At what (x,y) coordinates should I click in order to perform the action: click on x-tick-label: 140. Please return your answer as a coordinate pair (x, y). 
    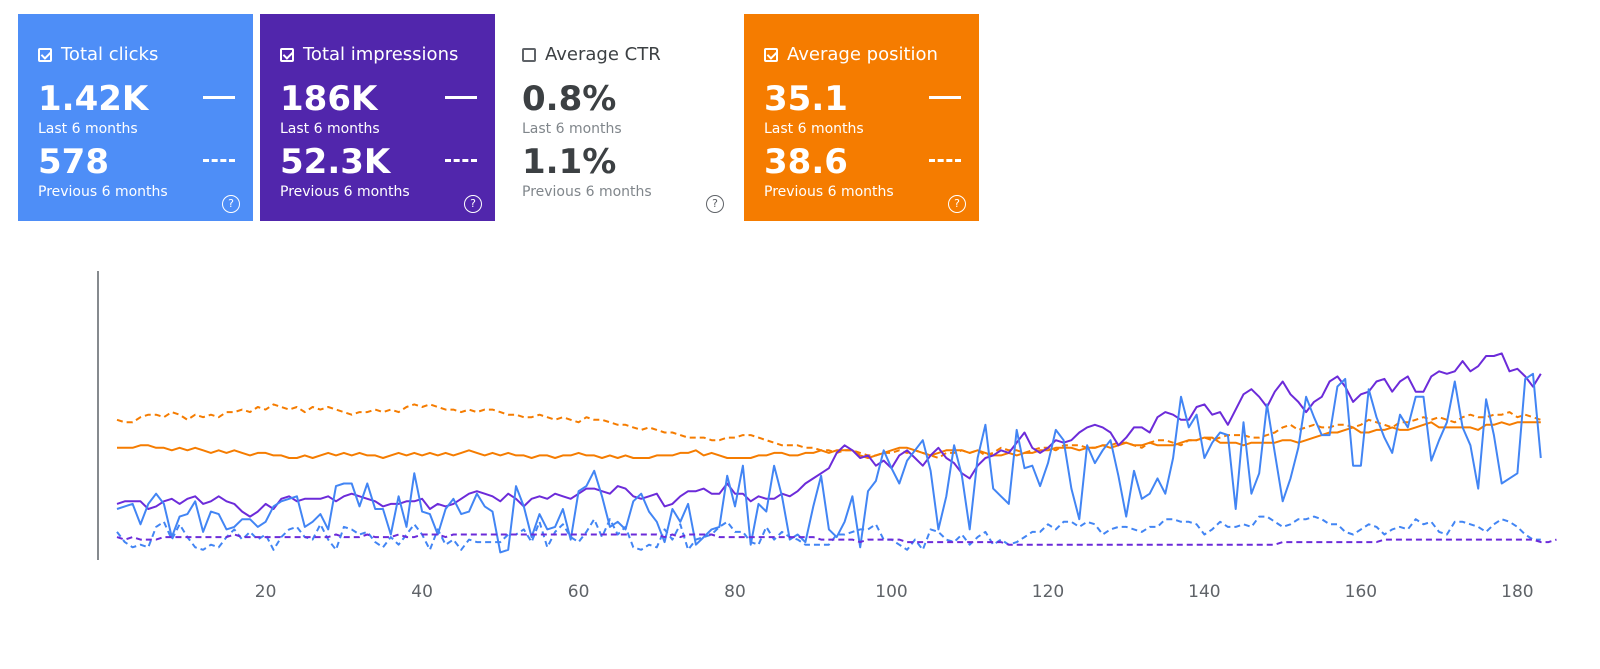
    Looking at the image, I should click on (1204, 592).